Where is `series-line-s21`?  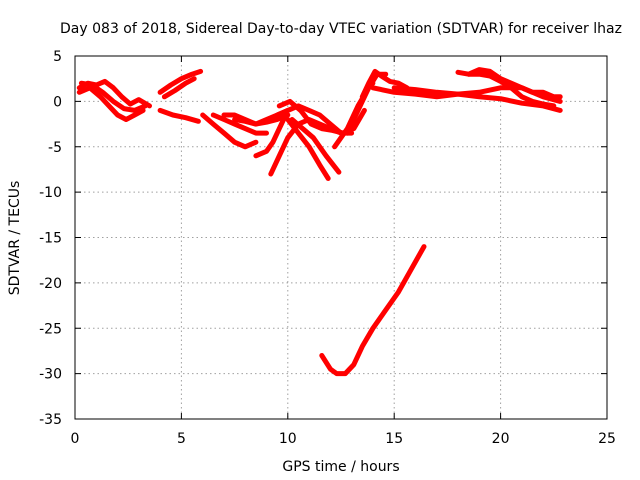
series-line-s21 is located at coordinates (477, 99).